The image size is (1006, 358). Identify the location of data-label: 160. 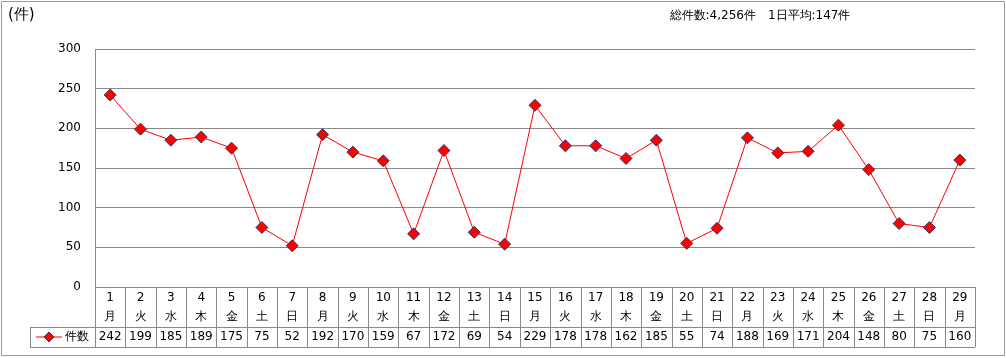
(960, 336).